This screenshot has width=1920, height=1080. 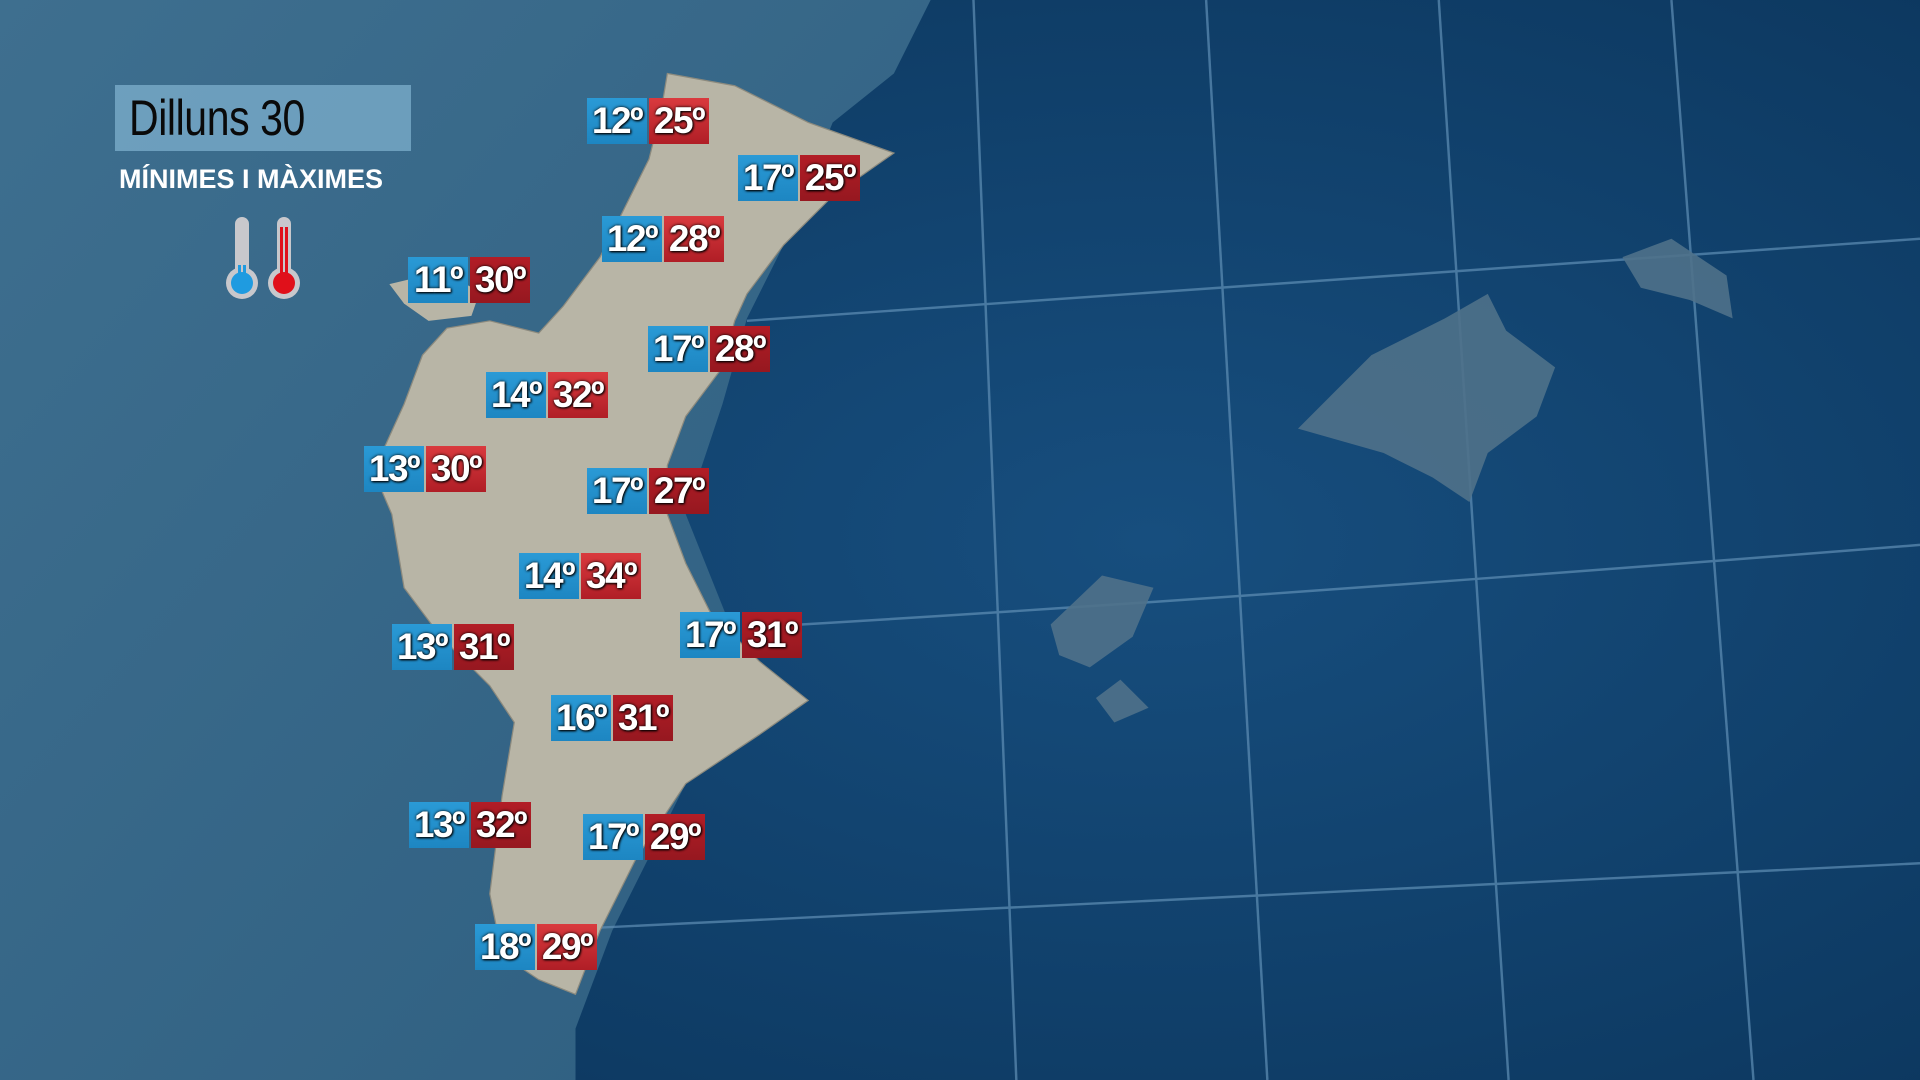 I want to click on station-temperature-pair: 17º 28º, so click(x=709, y=349).